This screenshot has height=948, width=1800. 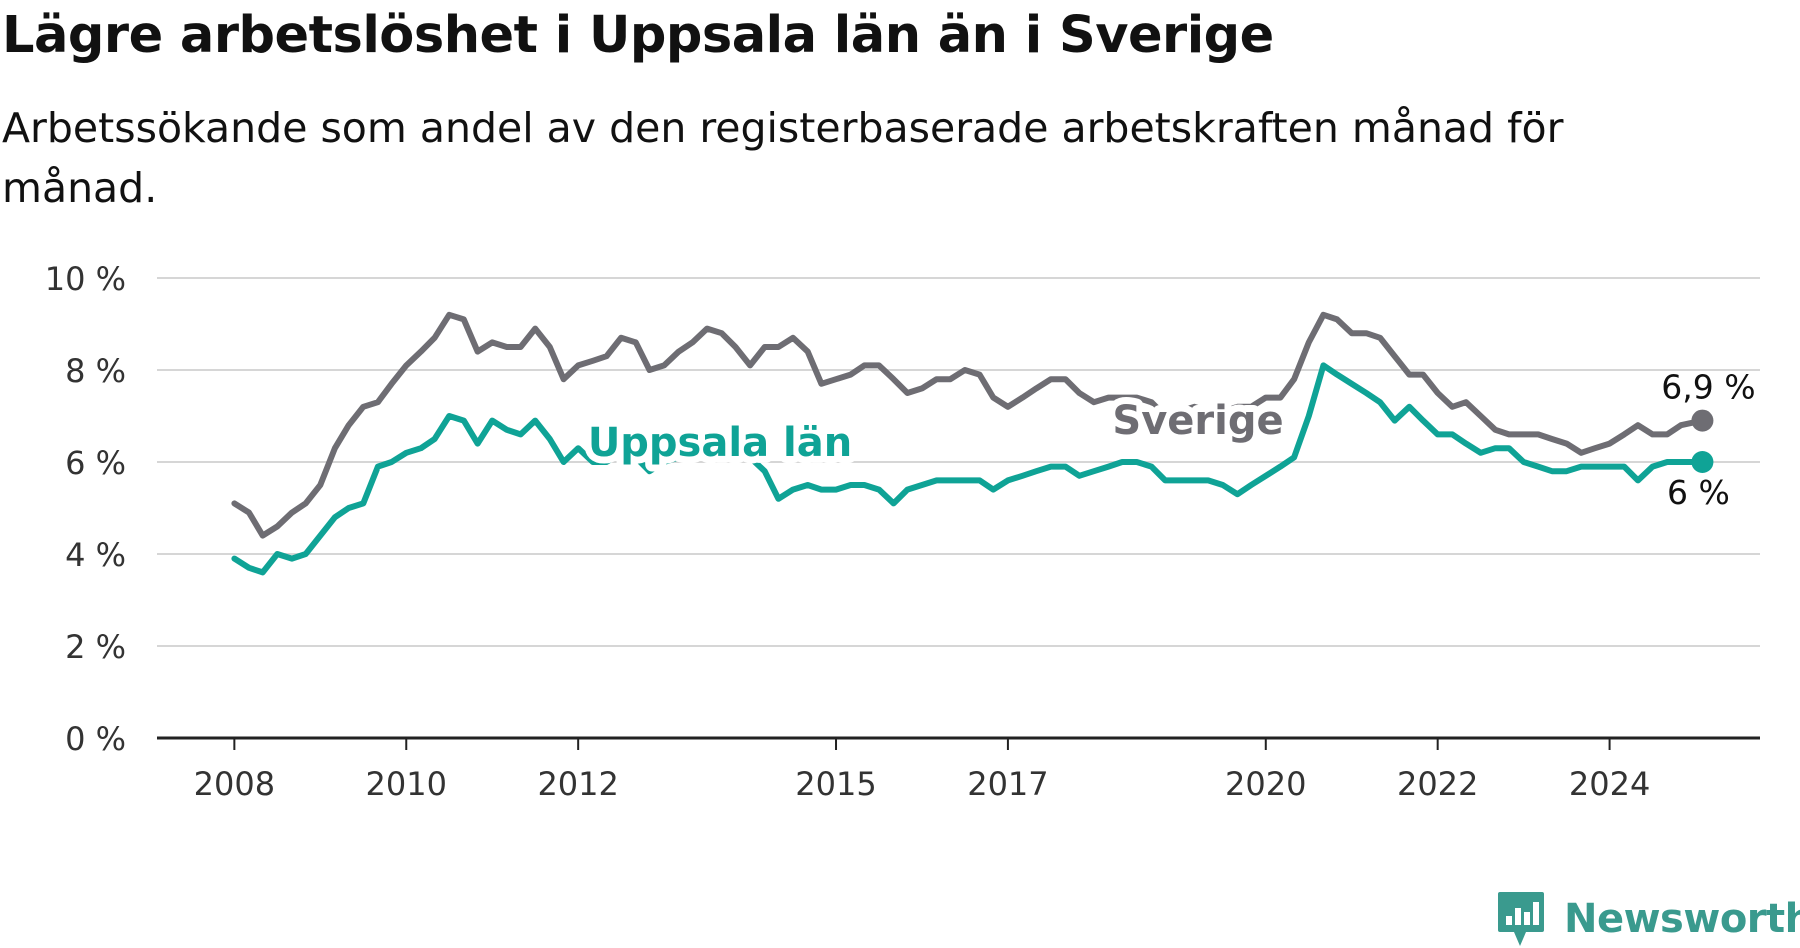 I want to click on series-label-sverige-halo: Sverige, so click(x=1197, y=421).